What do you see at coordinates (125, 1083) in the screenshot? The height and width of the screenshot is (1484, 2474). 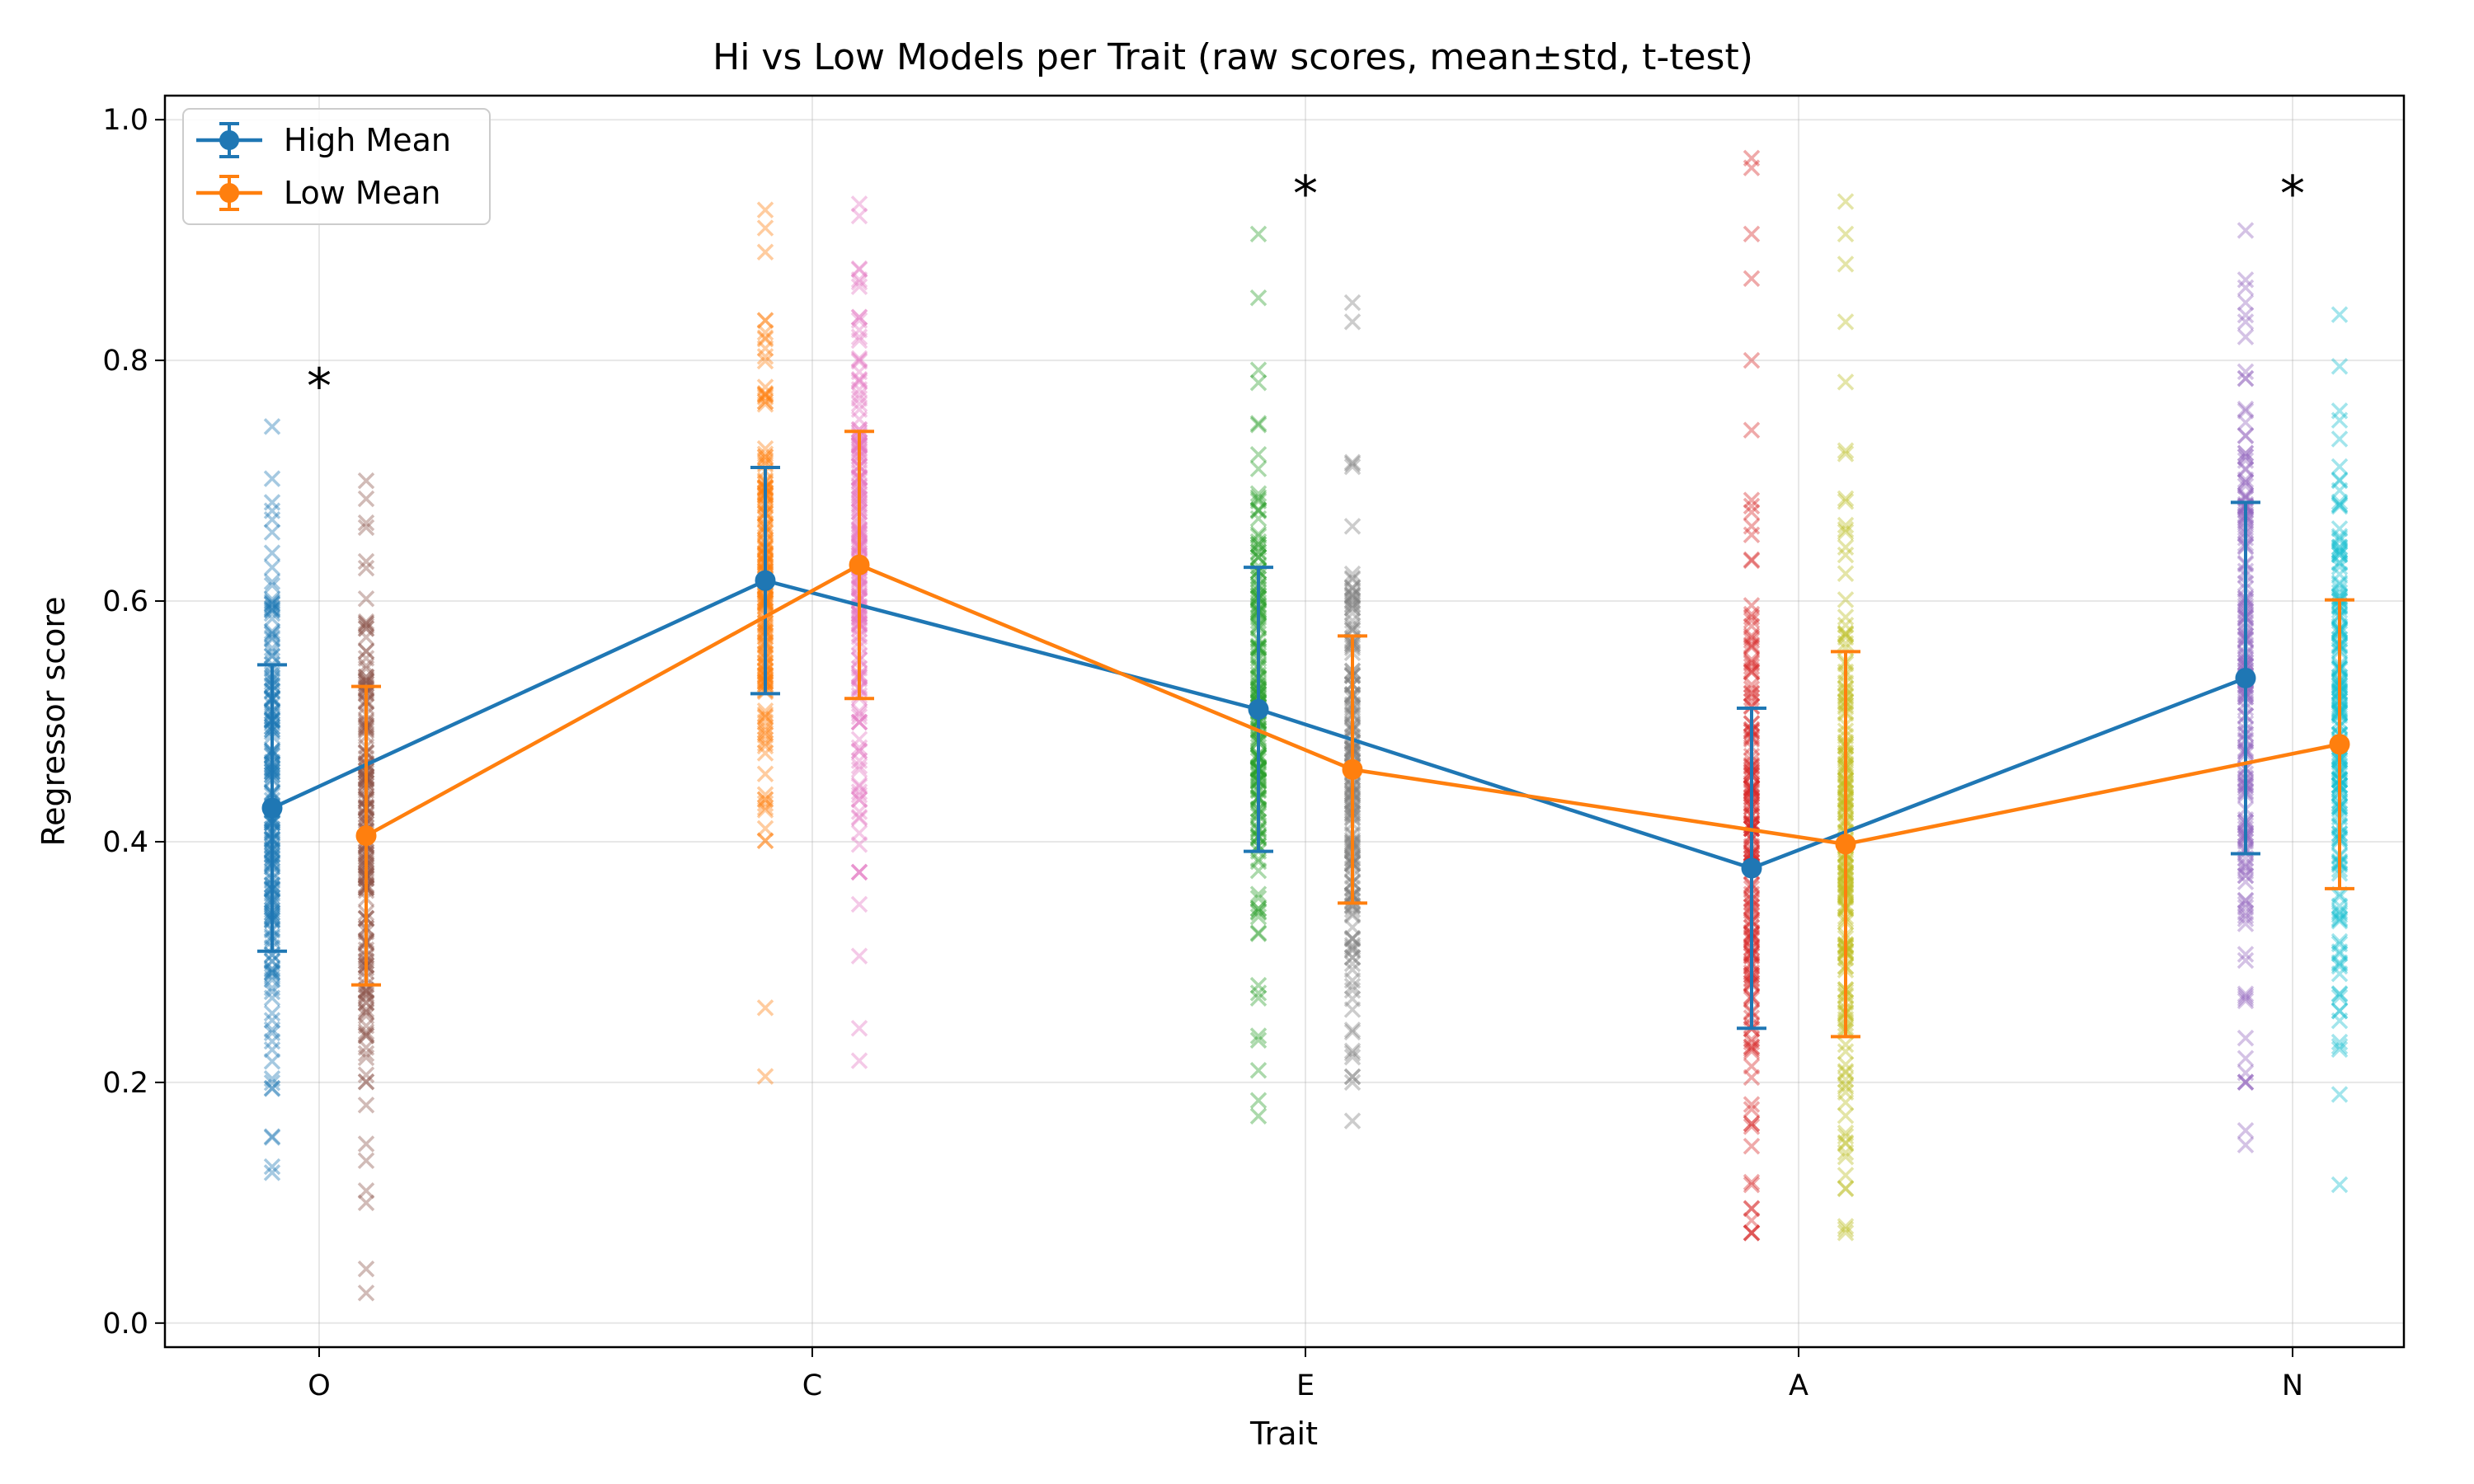 I see `y-tick-label: 0.2` at bounding box center [125, 1083].